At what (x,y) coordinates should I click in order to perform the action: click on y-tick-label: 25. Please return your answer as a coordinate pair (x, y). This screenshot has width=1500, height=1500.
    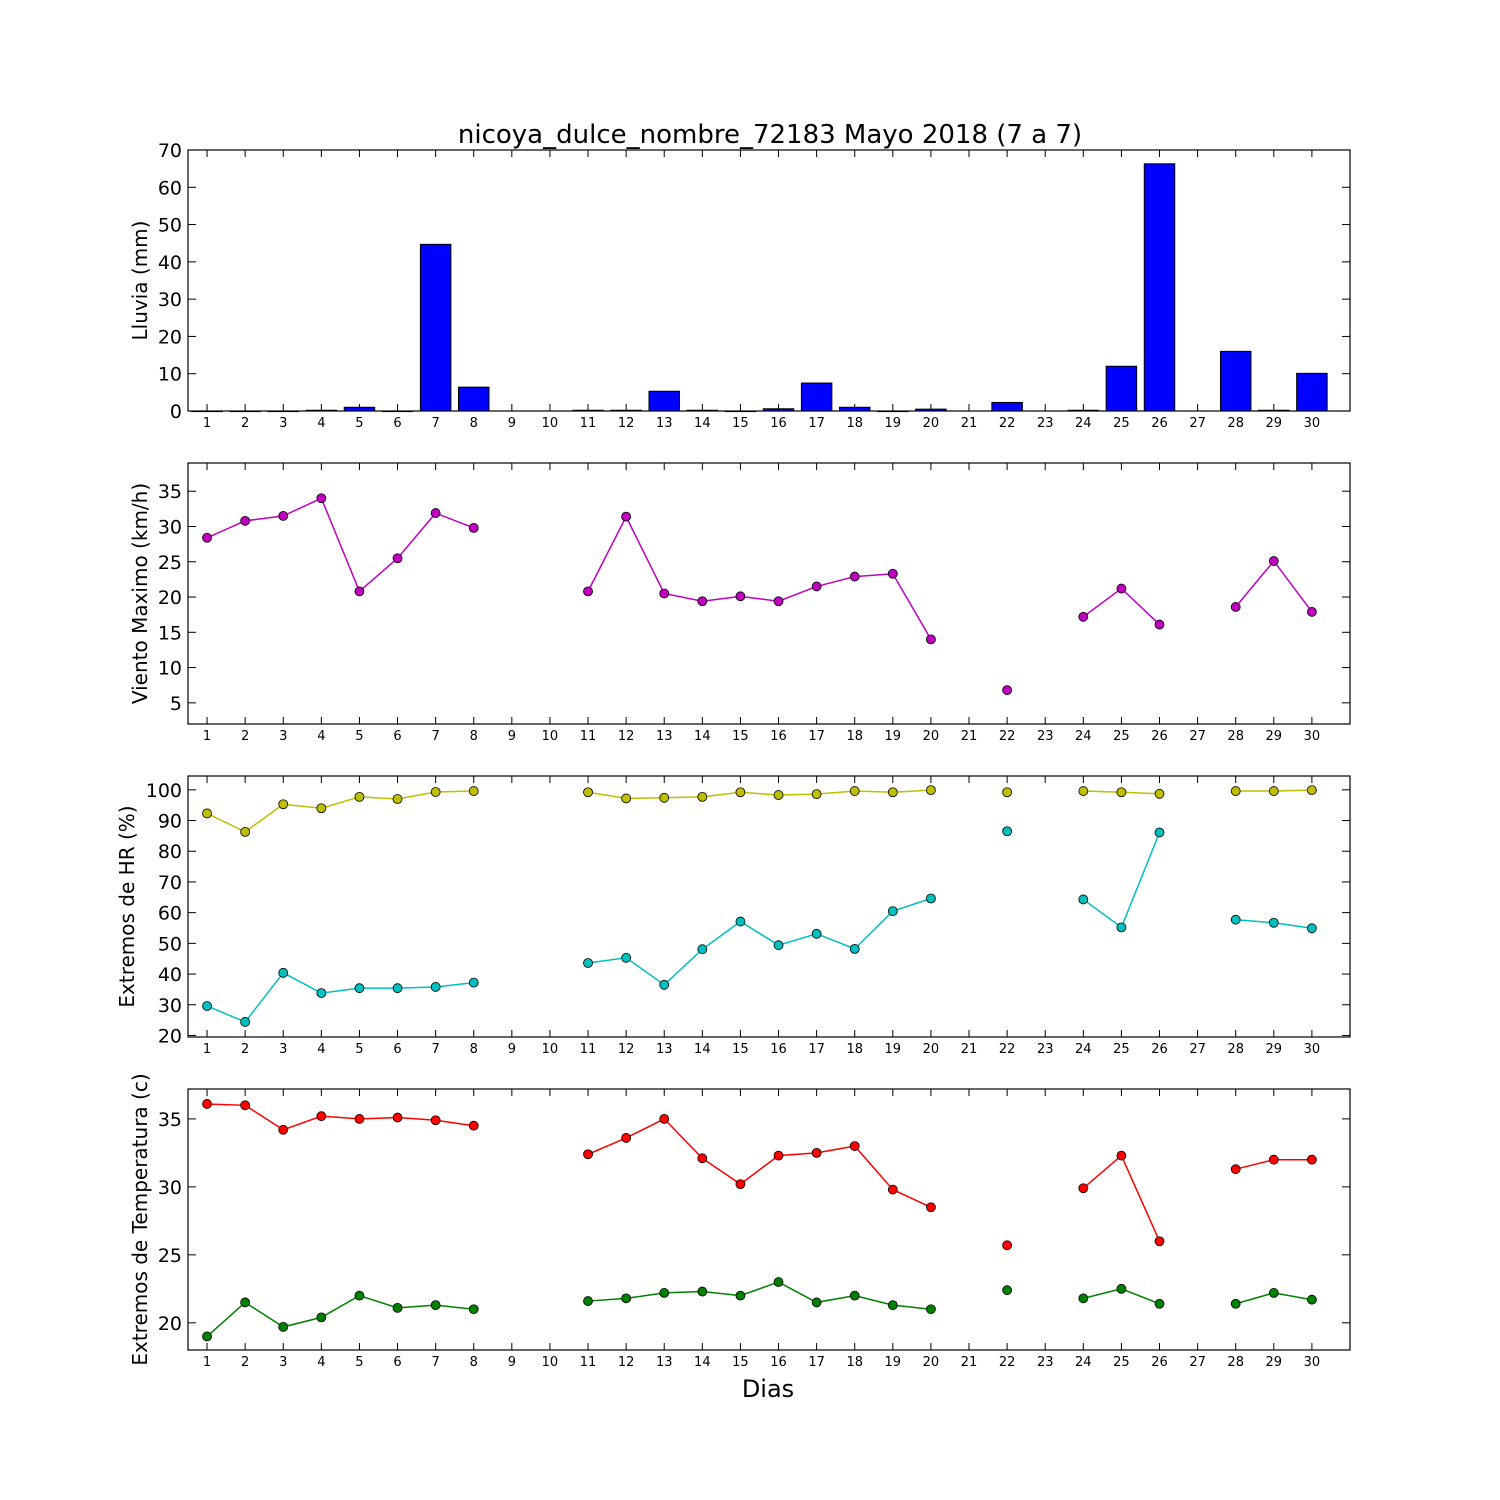
    Looking at the image, I should click on (170, 563).